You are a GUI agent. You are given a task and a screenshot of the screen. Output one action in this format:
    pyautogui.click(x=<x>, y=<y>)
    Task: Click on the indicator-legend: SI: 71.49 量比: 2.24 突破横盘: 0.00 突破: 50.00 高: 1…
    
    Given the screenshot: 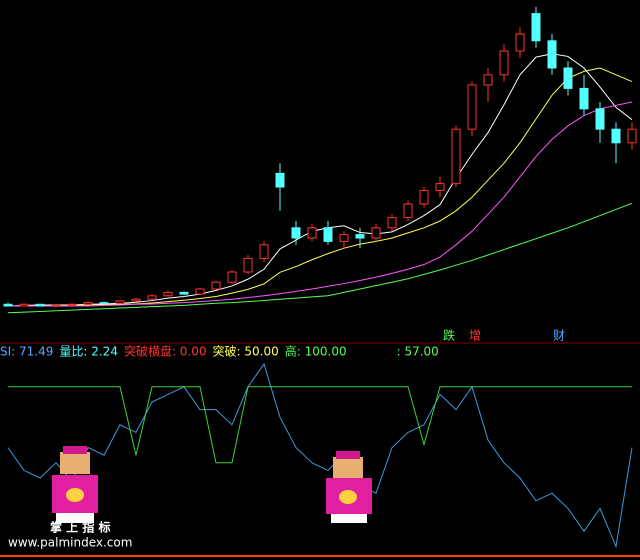 What is the action you would take?
    pyautogui.click(x=219, y=351)
    